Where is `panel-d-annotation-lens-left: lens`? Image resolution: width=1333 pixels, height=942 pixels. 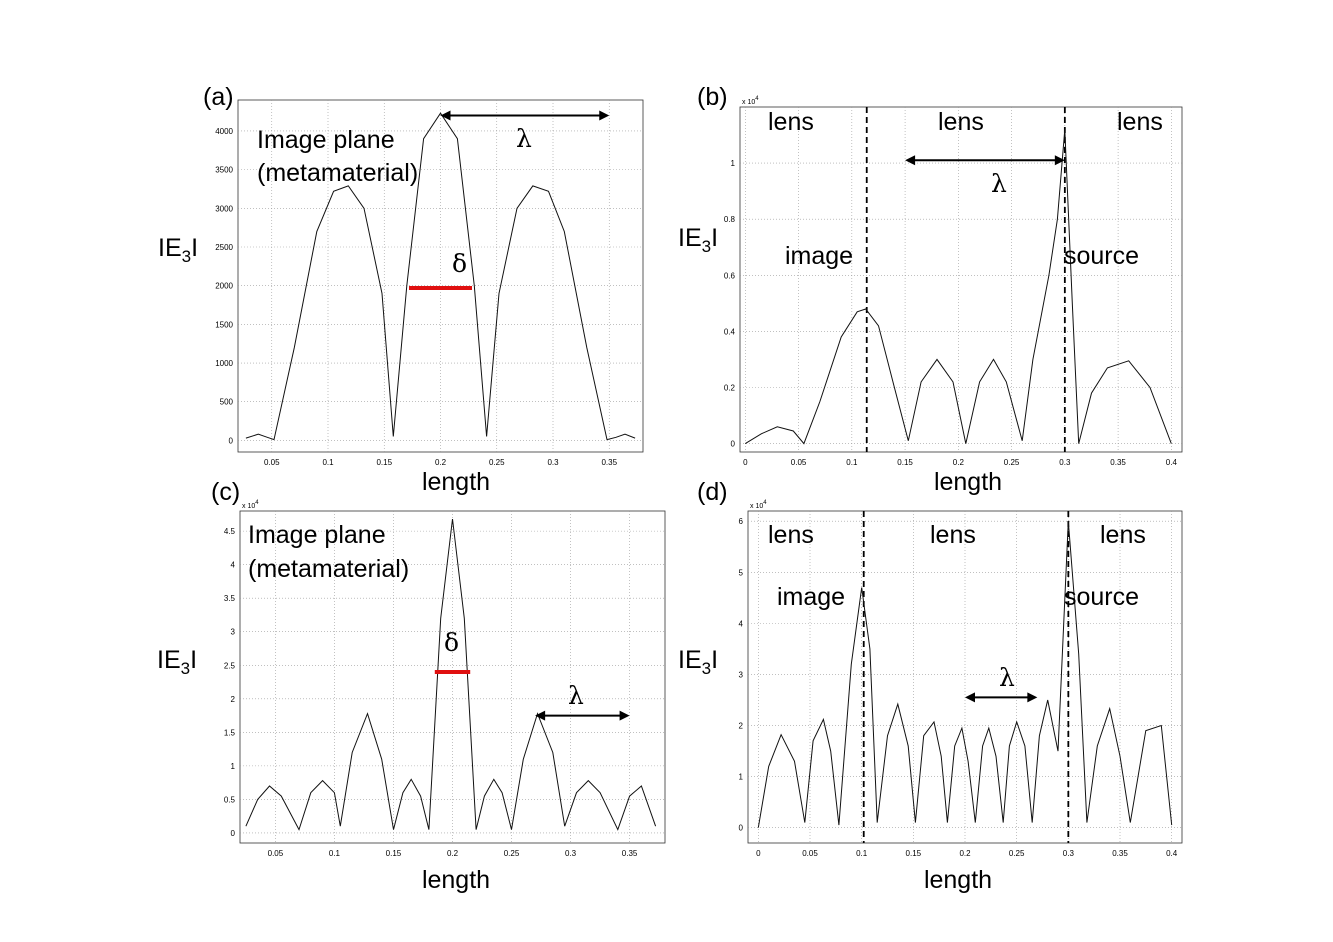 panel-d-annotation-lens-left: lens is located at coordinates (791, 535).